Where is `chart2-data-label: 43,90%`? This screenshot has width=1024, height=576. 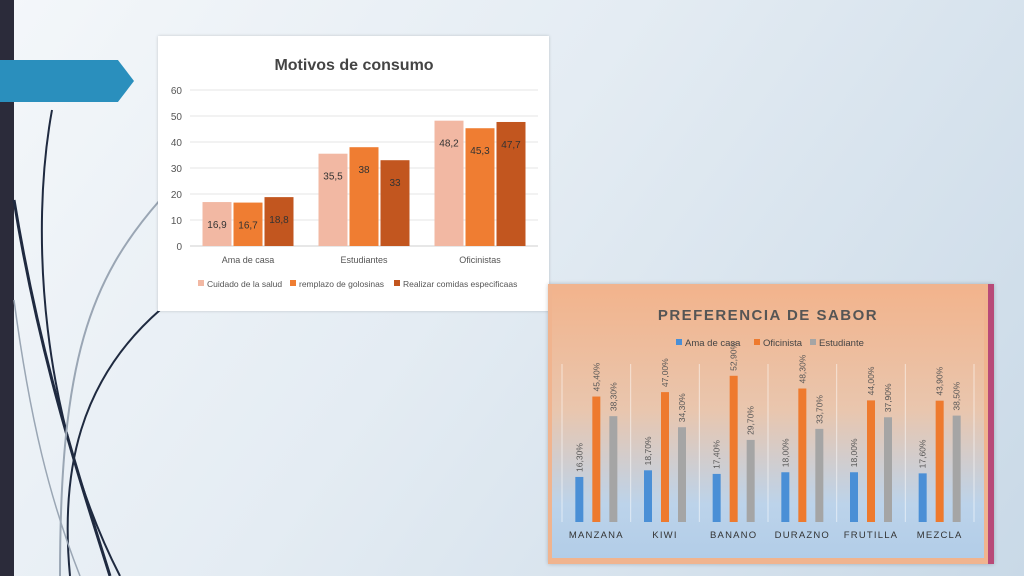 chart2-data-label: 43,90% is located at coordinates (940, 380).